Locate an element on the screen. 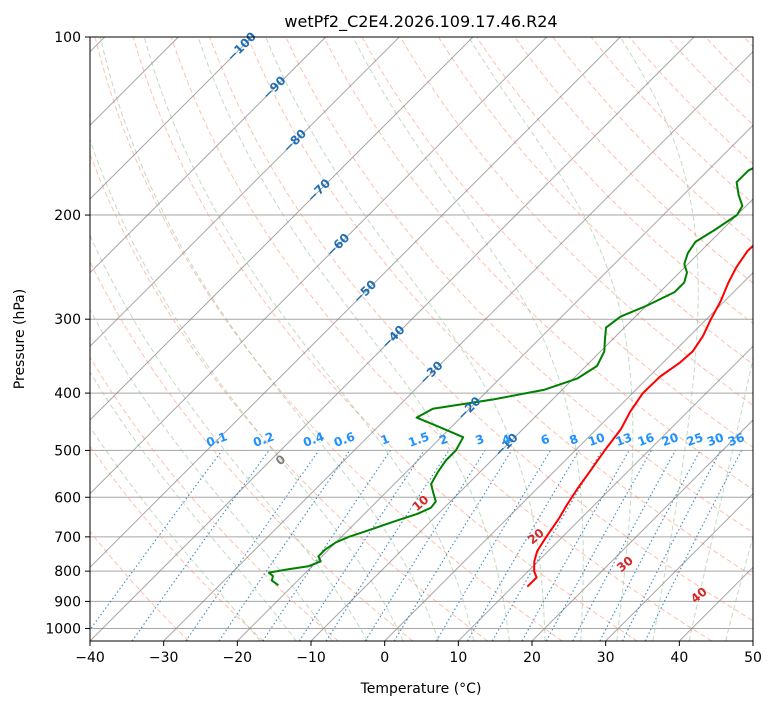  y-tick-label: 500 is located at coordinates (67, 451).